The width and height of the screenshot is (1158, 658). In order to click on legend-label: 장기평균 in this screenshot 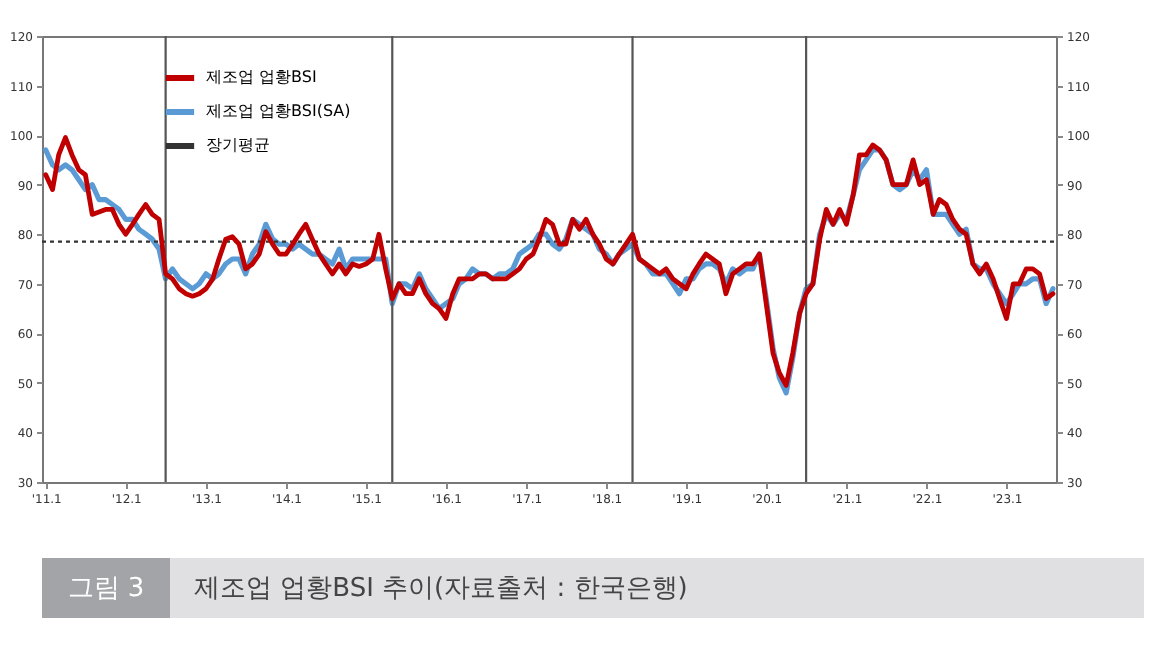, I will do `click(238, 145)`.